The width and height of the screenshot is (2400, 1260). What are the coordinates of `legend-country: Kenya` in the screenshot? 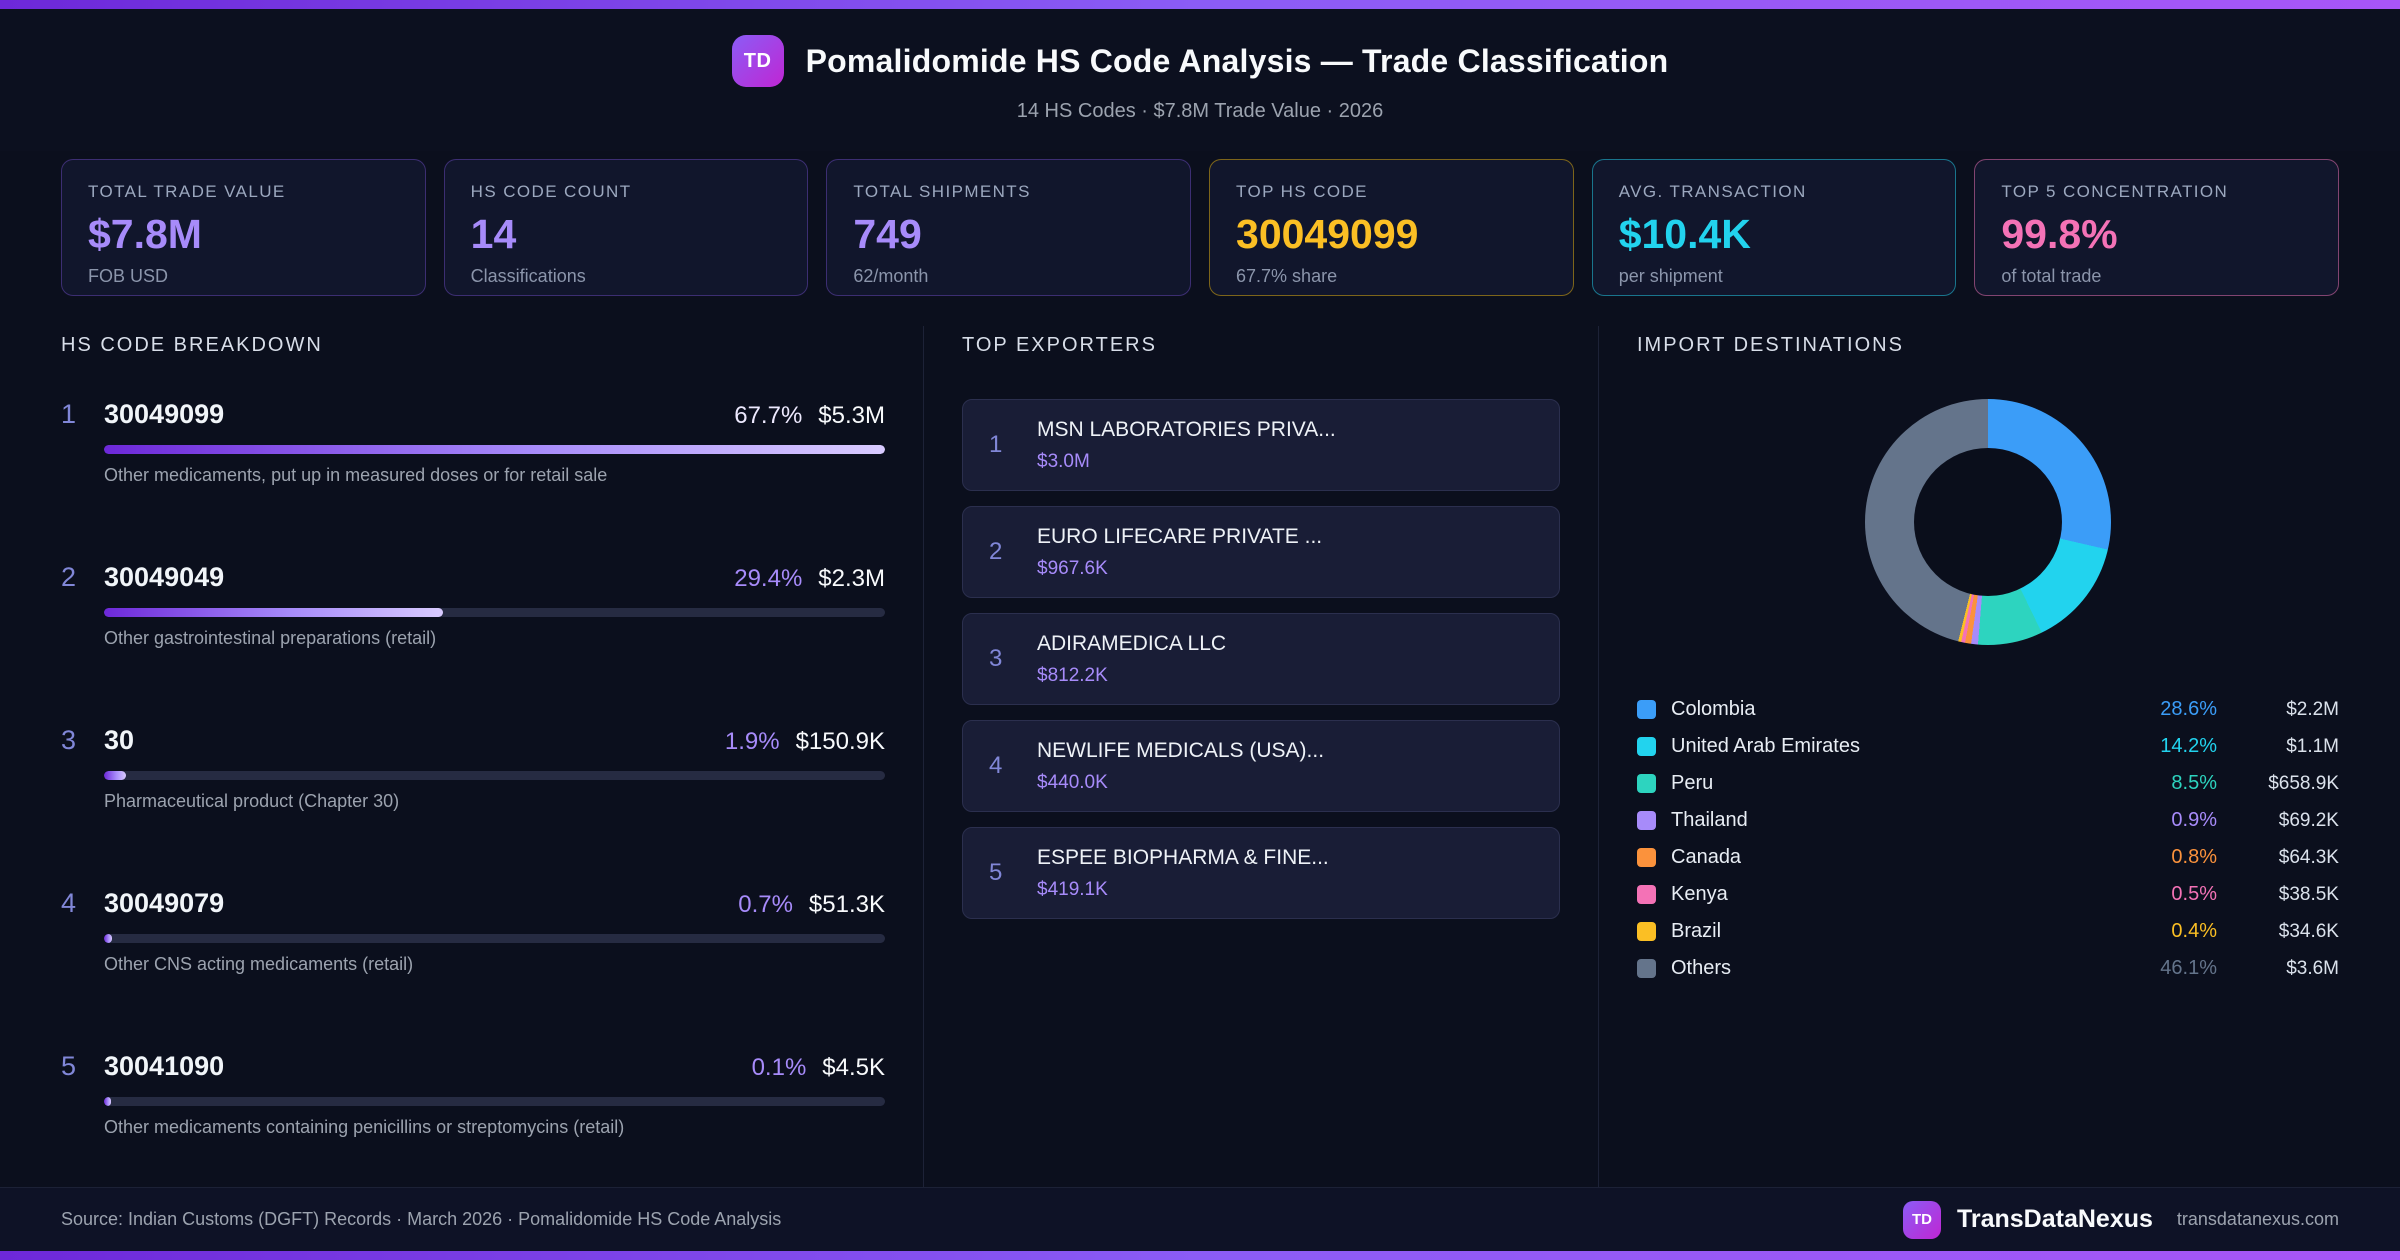 It's located at (1699, 894).